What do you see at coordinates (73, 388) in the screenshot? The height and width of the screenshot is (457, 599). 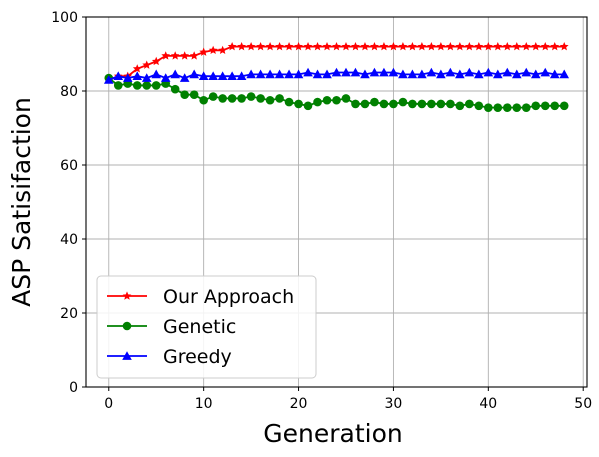 I see `y-tick-label: 0` at bounding box center [73, 388].